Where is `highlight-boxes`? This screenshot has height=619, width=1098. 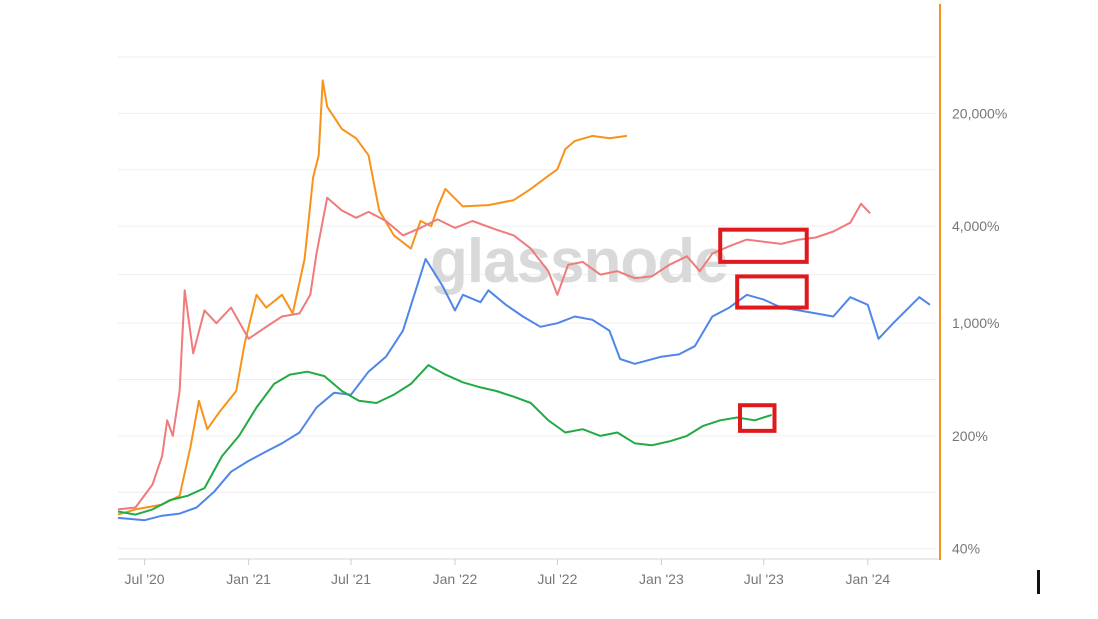 highlight-boxes is located at coordinates (763, 330).